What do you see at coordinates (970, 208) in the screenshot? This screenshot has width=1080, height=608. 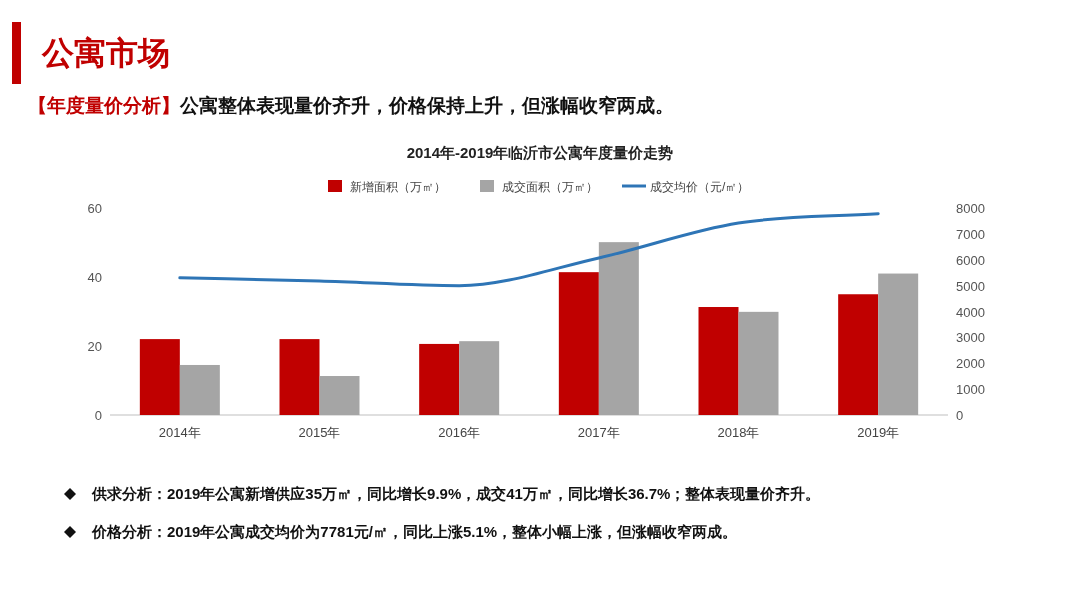 I see `y2-tick-label: 8000` at bounding box center [970, 208].